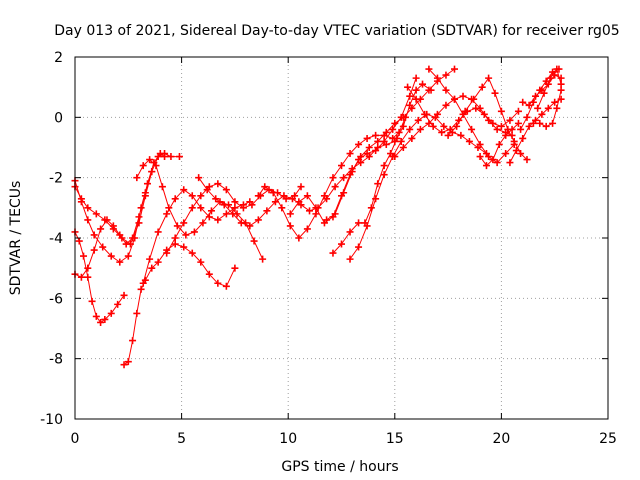 The width and height of the screenshot is (640, 480). Describe the element at coordinates (288, 439) in the screenshot. I see `x-tick-label: 10` at that location.